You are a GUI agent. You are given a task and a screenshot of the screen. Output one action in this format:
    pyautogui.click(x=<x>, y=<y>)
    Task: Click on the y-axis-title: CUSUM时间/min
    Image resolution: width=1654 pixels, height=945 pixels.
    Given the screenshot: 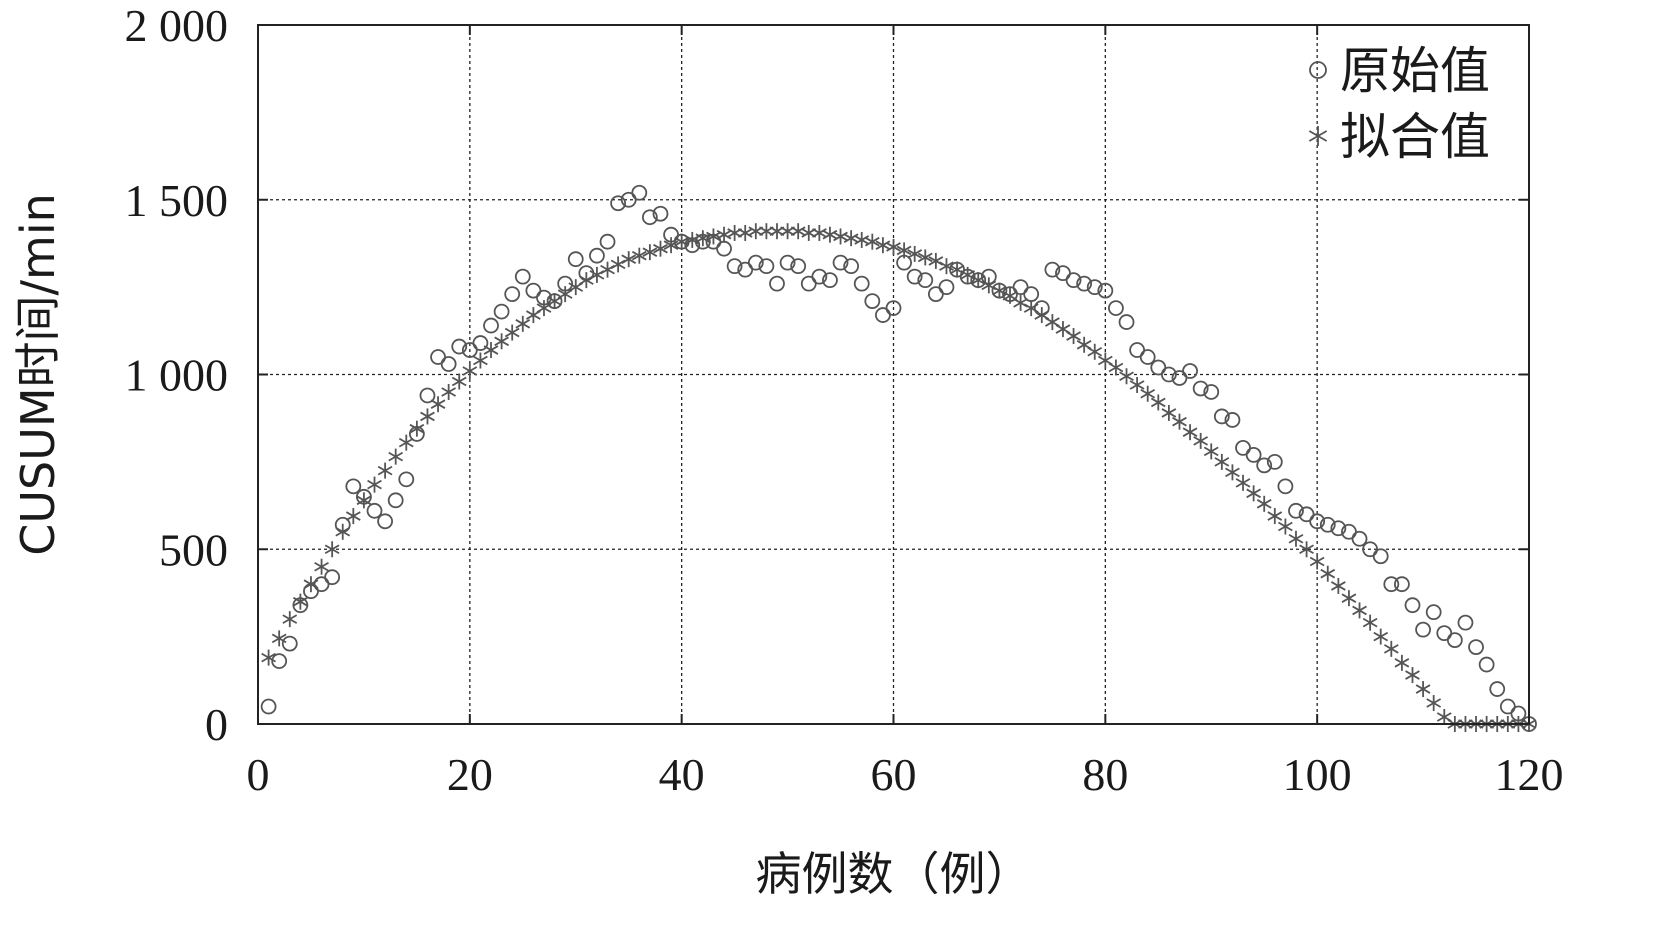 What is the action you would take?
    pyautogui.click(x=38, y=374)
    